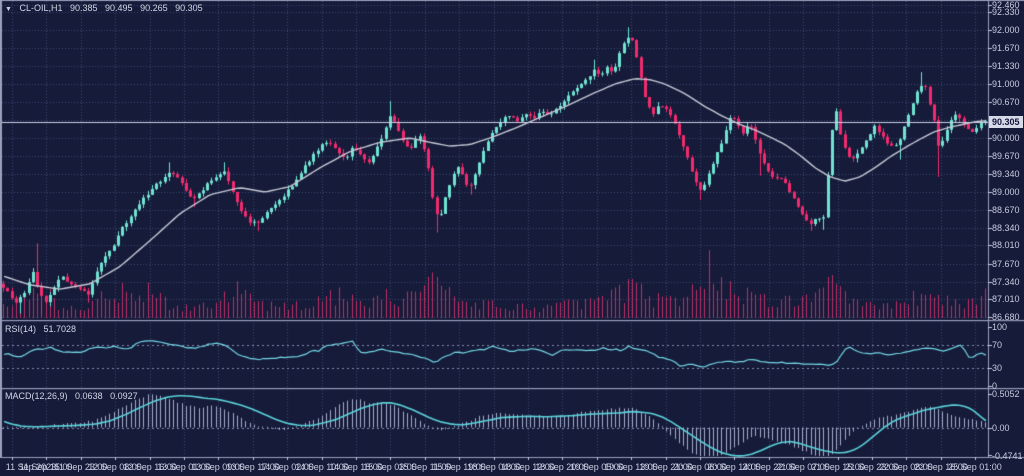 This screenshot has height=476, width=1024. What do you see at coordinates (512, 320) in the screenshot?
I see `pane-separator-rsi` at bounding box center [512, 320].